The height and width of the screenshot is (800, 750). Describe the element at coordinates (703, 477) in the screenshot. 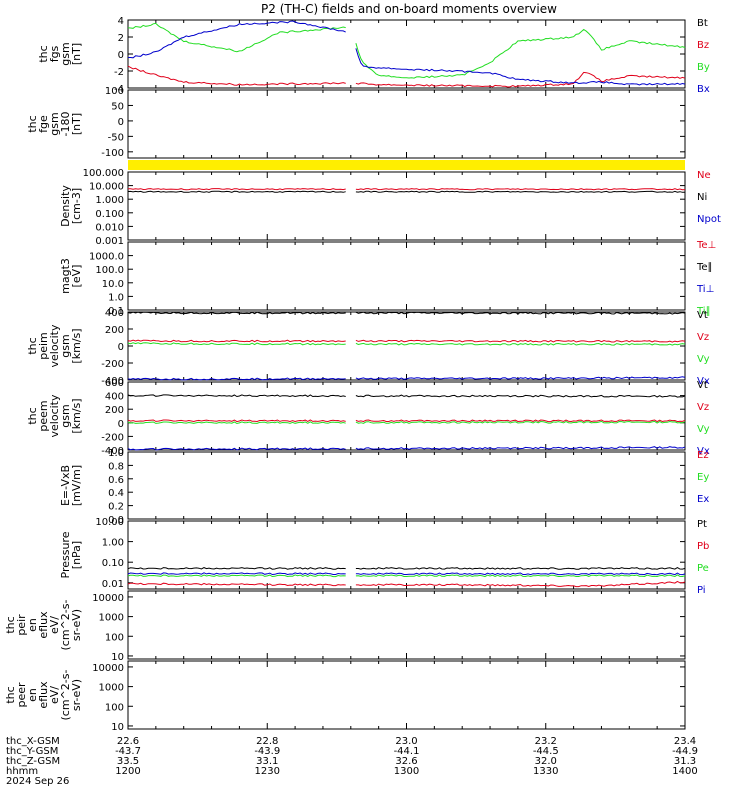

I see `legend-ey: Ey` at that location.